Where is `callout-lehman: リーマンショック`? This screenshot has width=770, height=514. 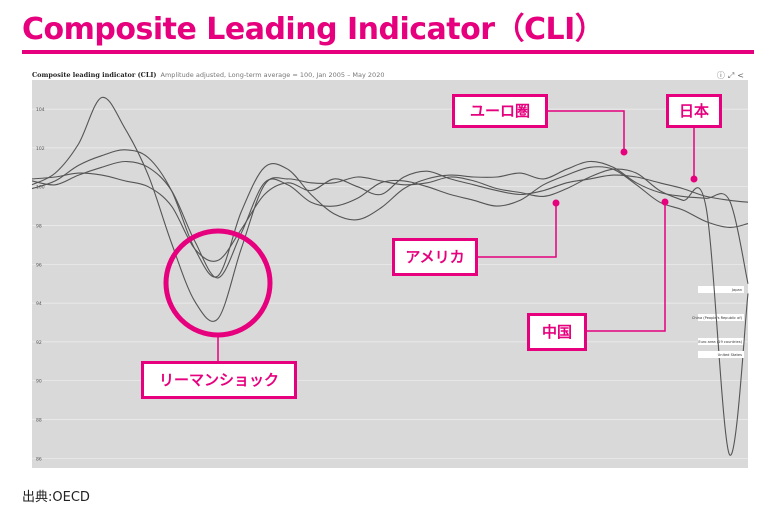 callout-lehman: リーマンショック is located at coordinates (219, 380).